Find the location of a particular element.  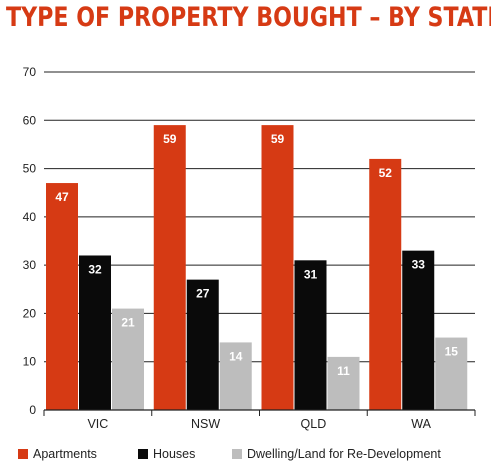

legend-label-1: Houses is located at coordinates (174, 454).